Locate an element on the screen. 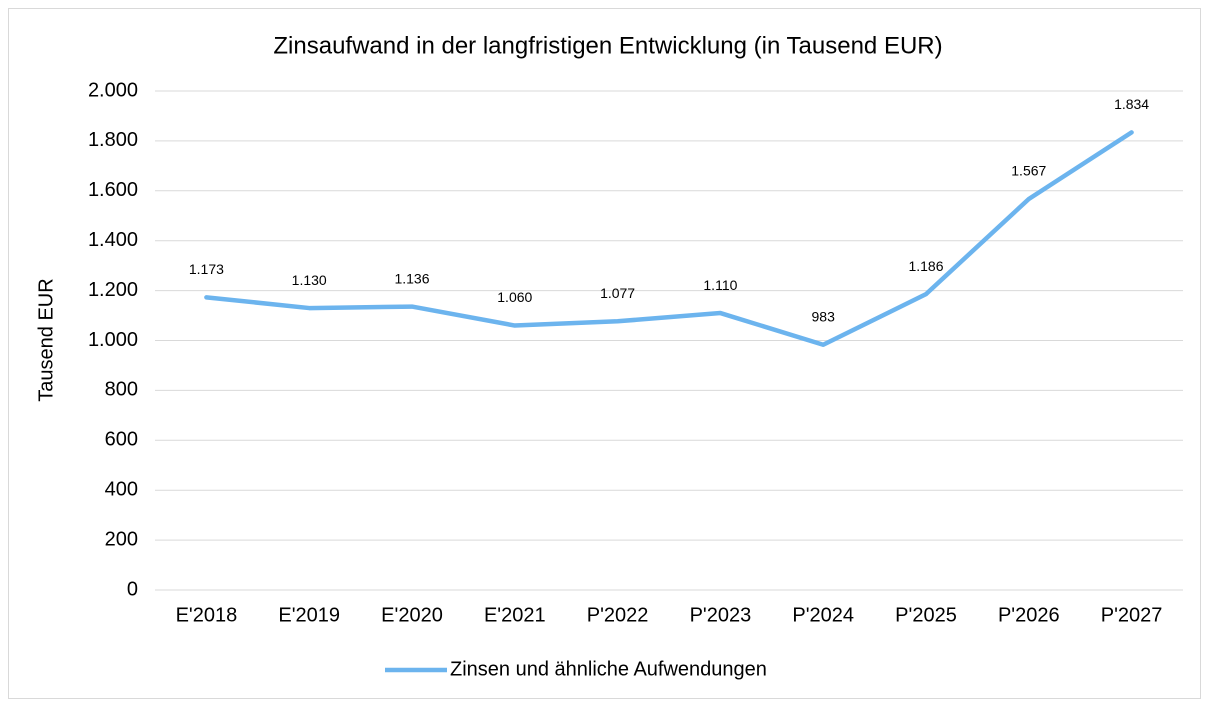 This screenshot has width=1209, height=704. y-tick-label: 2.000 is located at coordinates (113, 90).